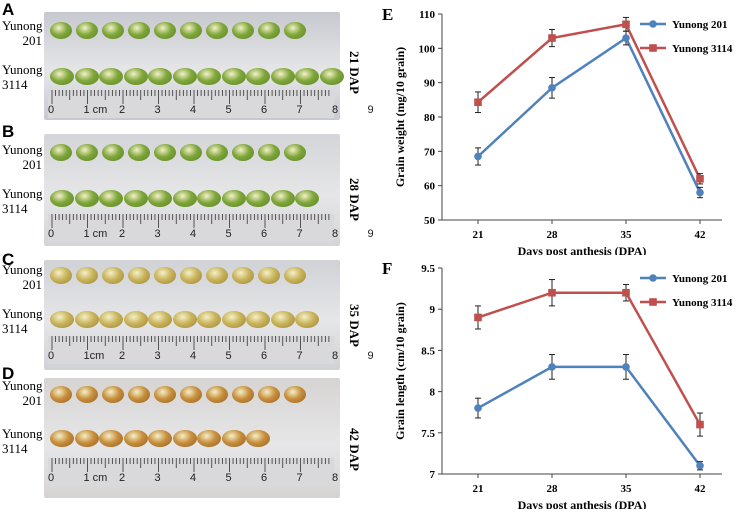 The image size is (737, 514). I want to click on x-tick-label: 35, so click(627, 489).